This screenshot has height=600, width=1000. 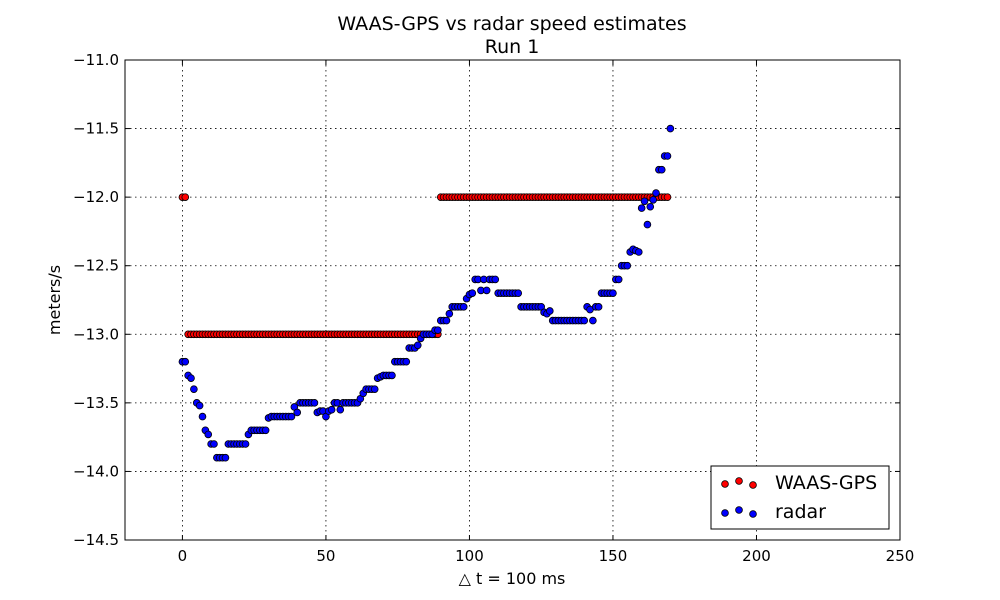 I want to click on legend: WAAS-GPS radar, so click(x=800, y=497).